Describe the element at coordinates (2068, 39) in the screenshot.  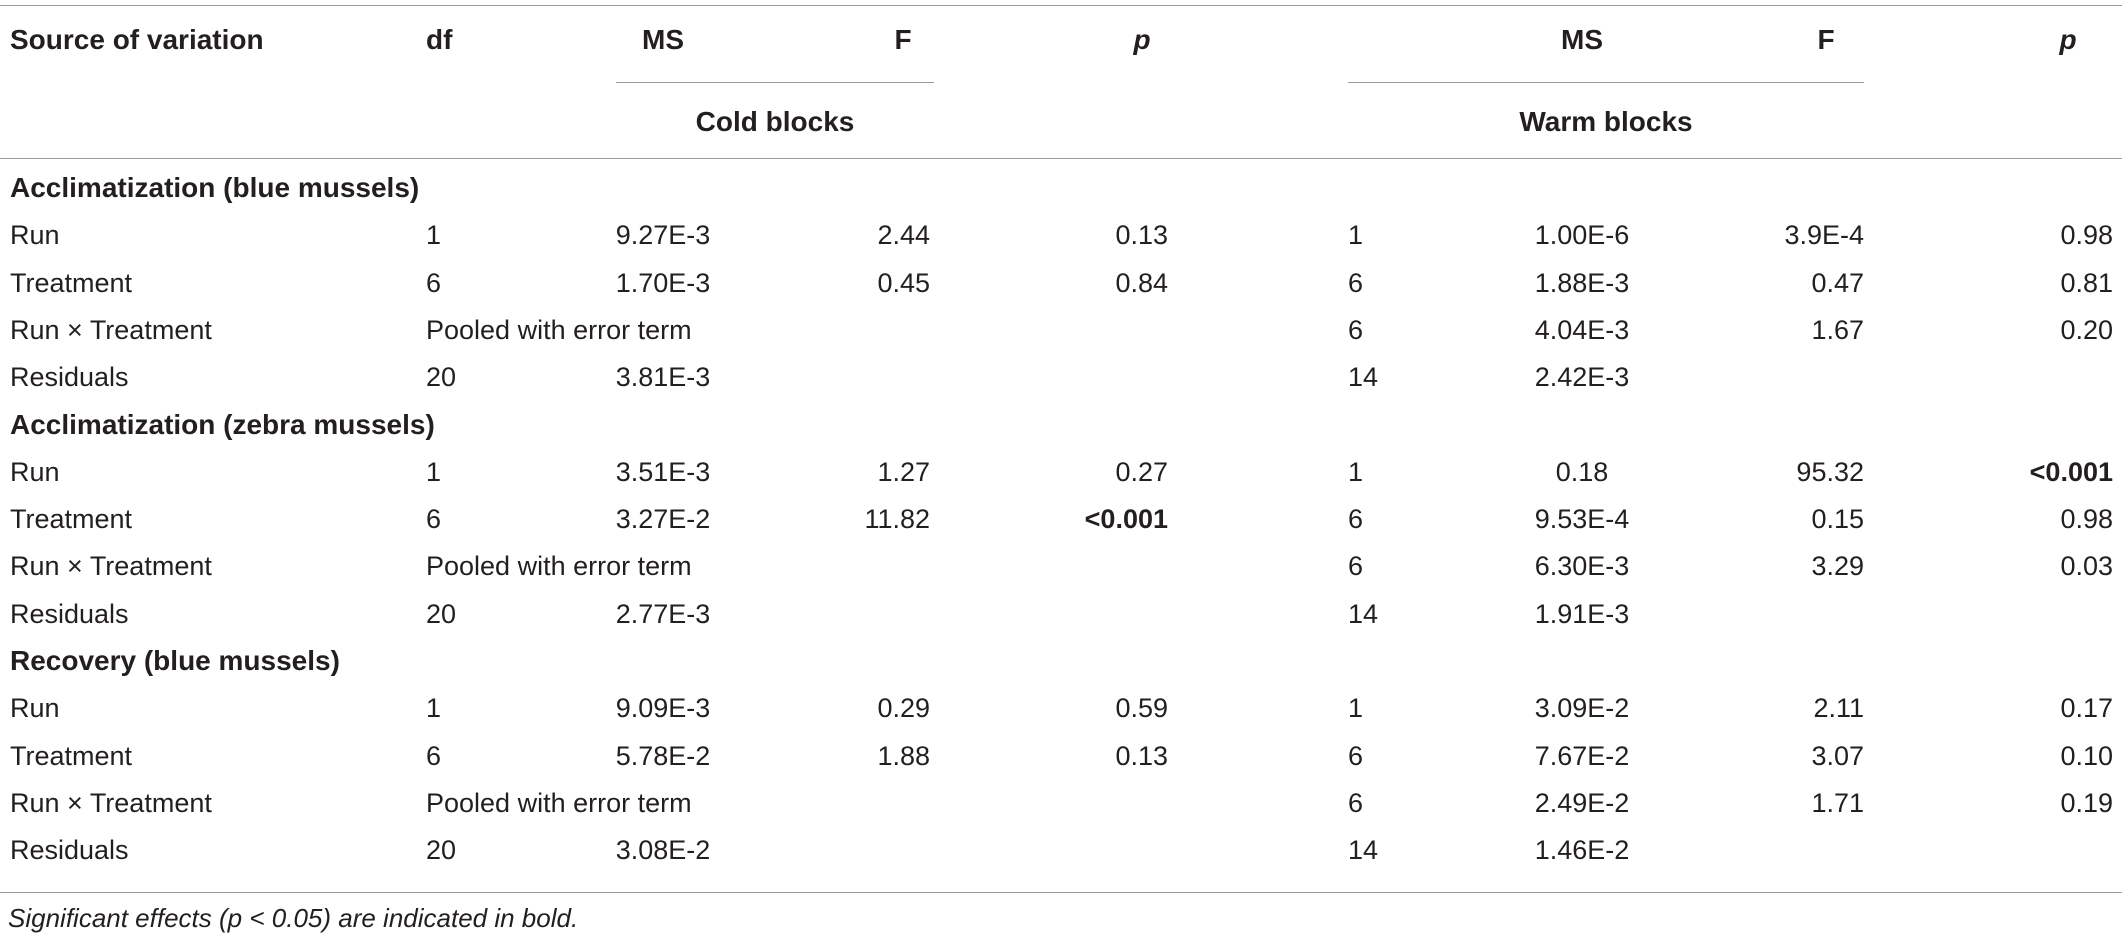
I see `header-warm-p: p` at that location.